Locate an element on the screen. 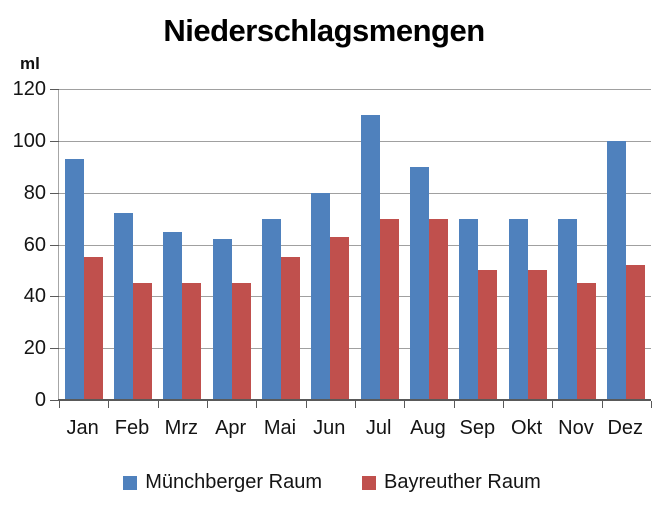 The image size is (664, 512). bar-blue-feb is located at coordinates (123, 306).